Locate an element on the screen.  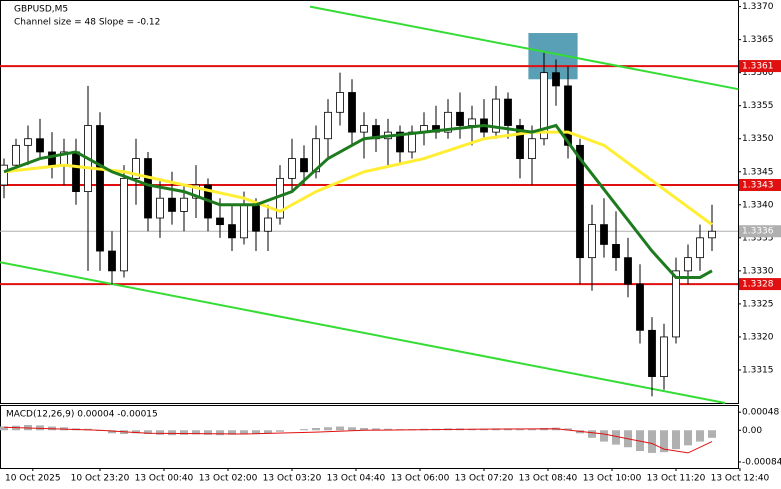
chart-subtitle: Channel size = 48 Slope = -0.12 is located at coordinates (87, 23).